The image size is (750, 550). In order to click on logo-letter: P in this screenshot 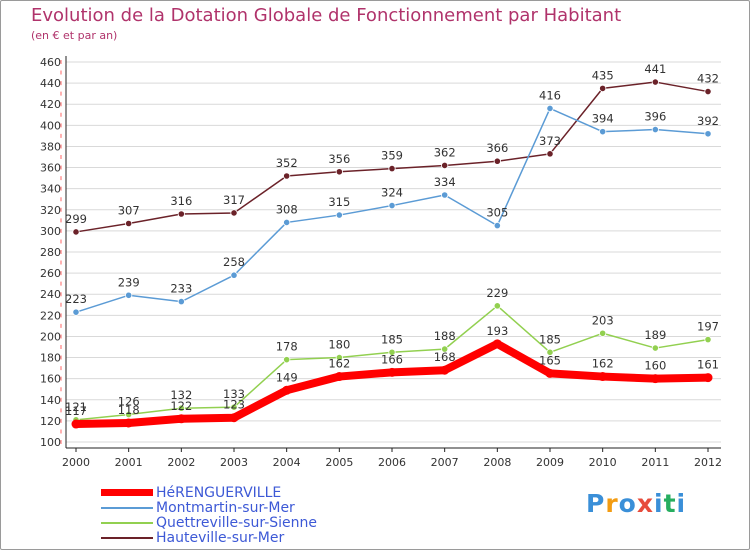, I will do `click(596, 503)`.